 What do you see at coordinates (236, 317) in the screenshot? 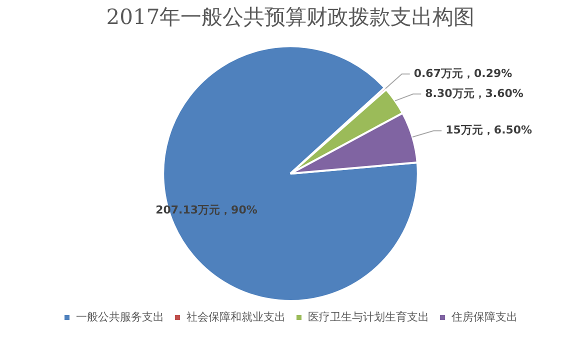
I see `legend-label: 社会保障和就业支出` at bounding box center [236, 317].